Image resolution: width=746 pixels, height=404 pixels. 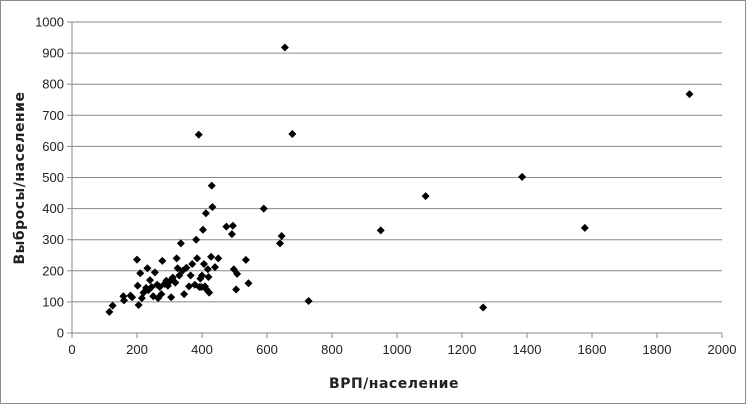 What do you see at coordinates (60, 333) in the screenshot?
I see `y-tick-label: 0` at bounding box center [60, 333].